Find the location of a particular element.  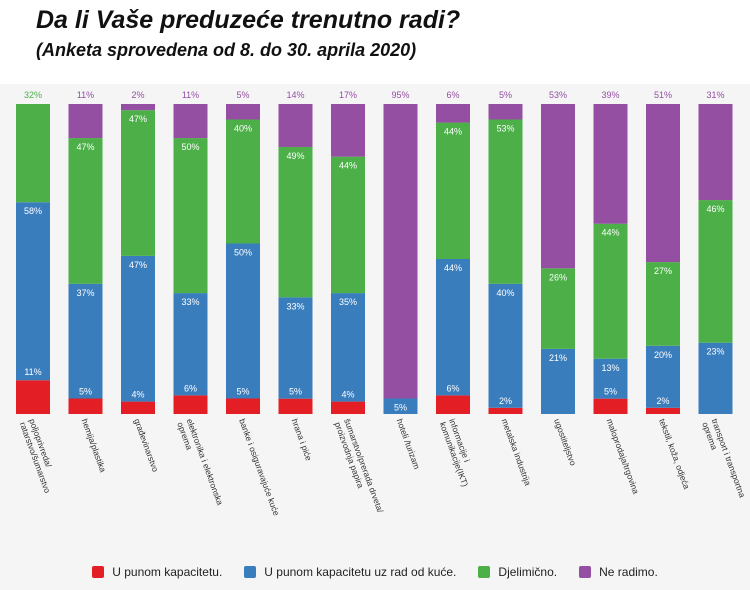

category-label-2: građevinarstvo is located at coordinates (146, 445).